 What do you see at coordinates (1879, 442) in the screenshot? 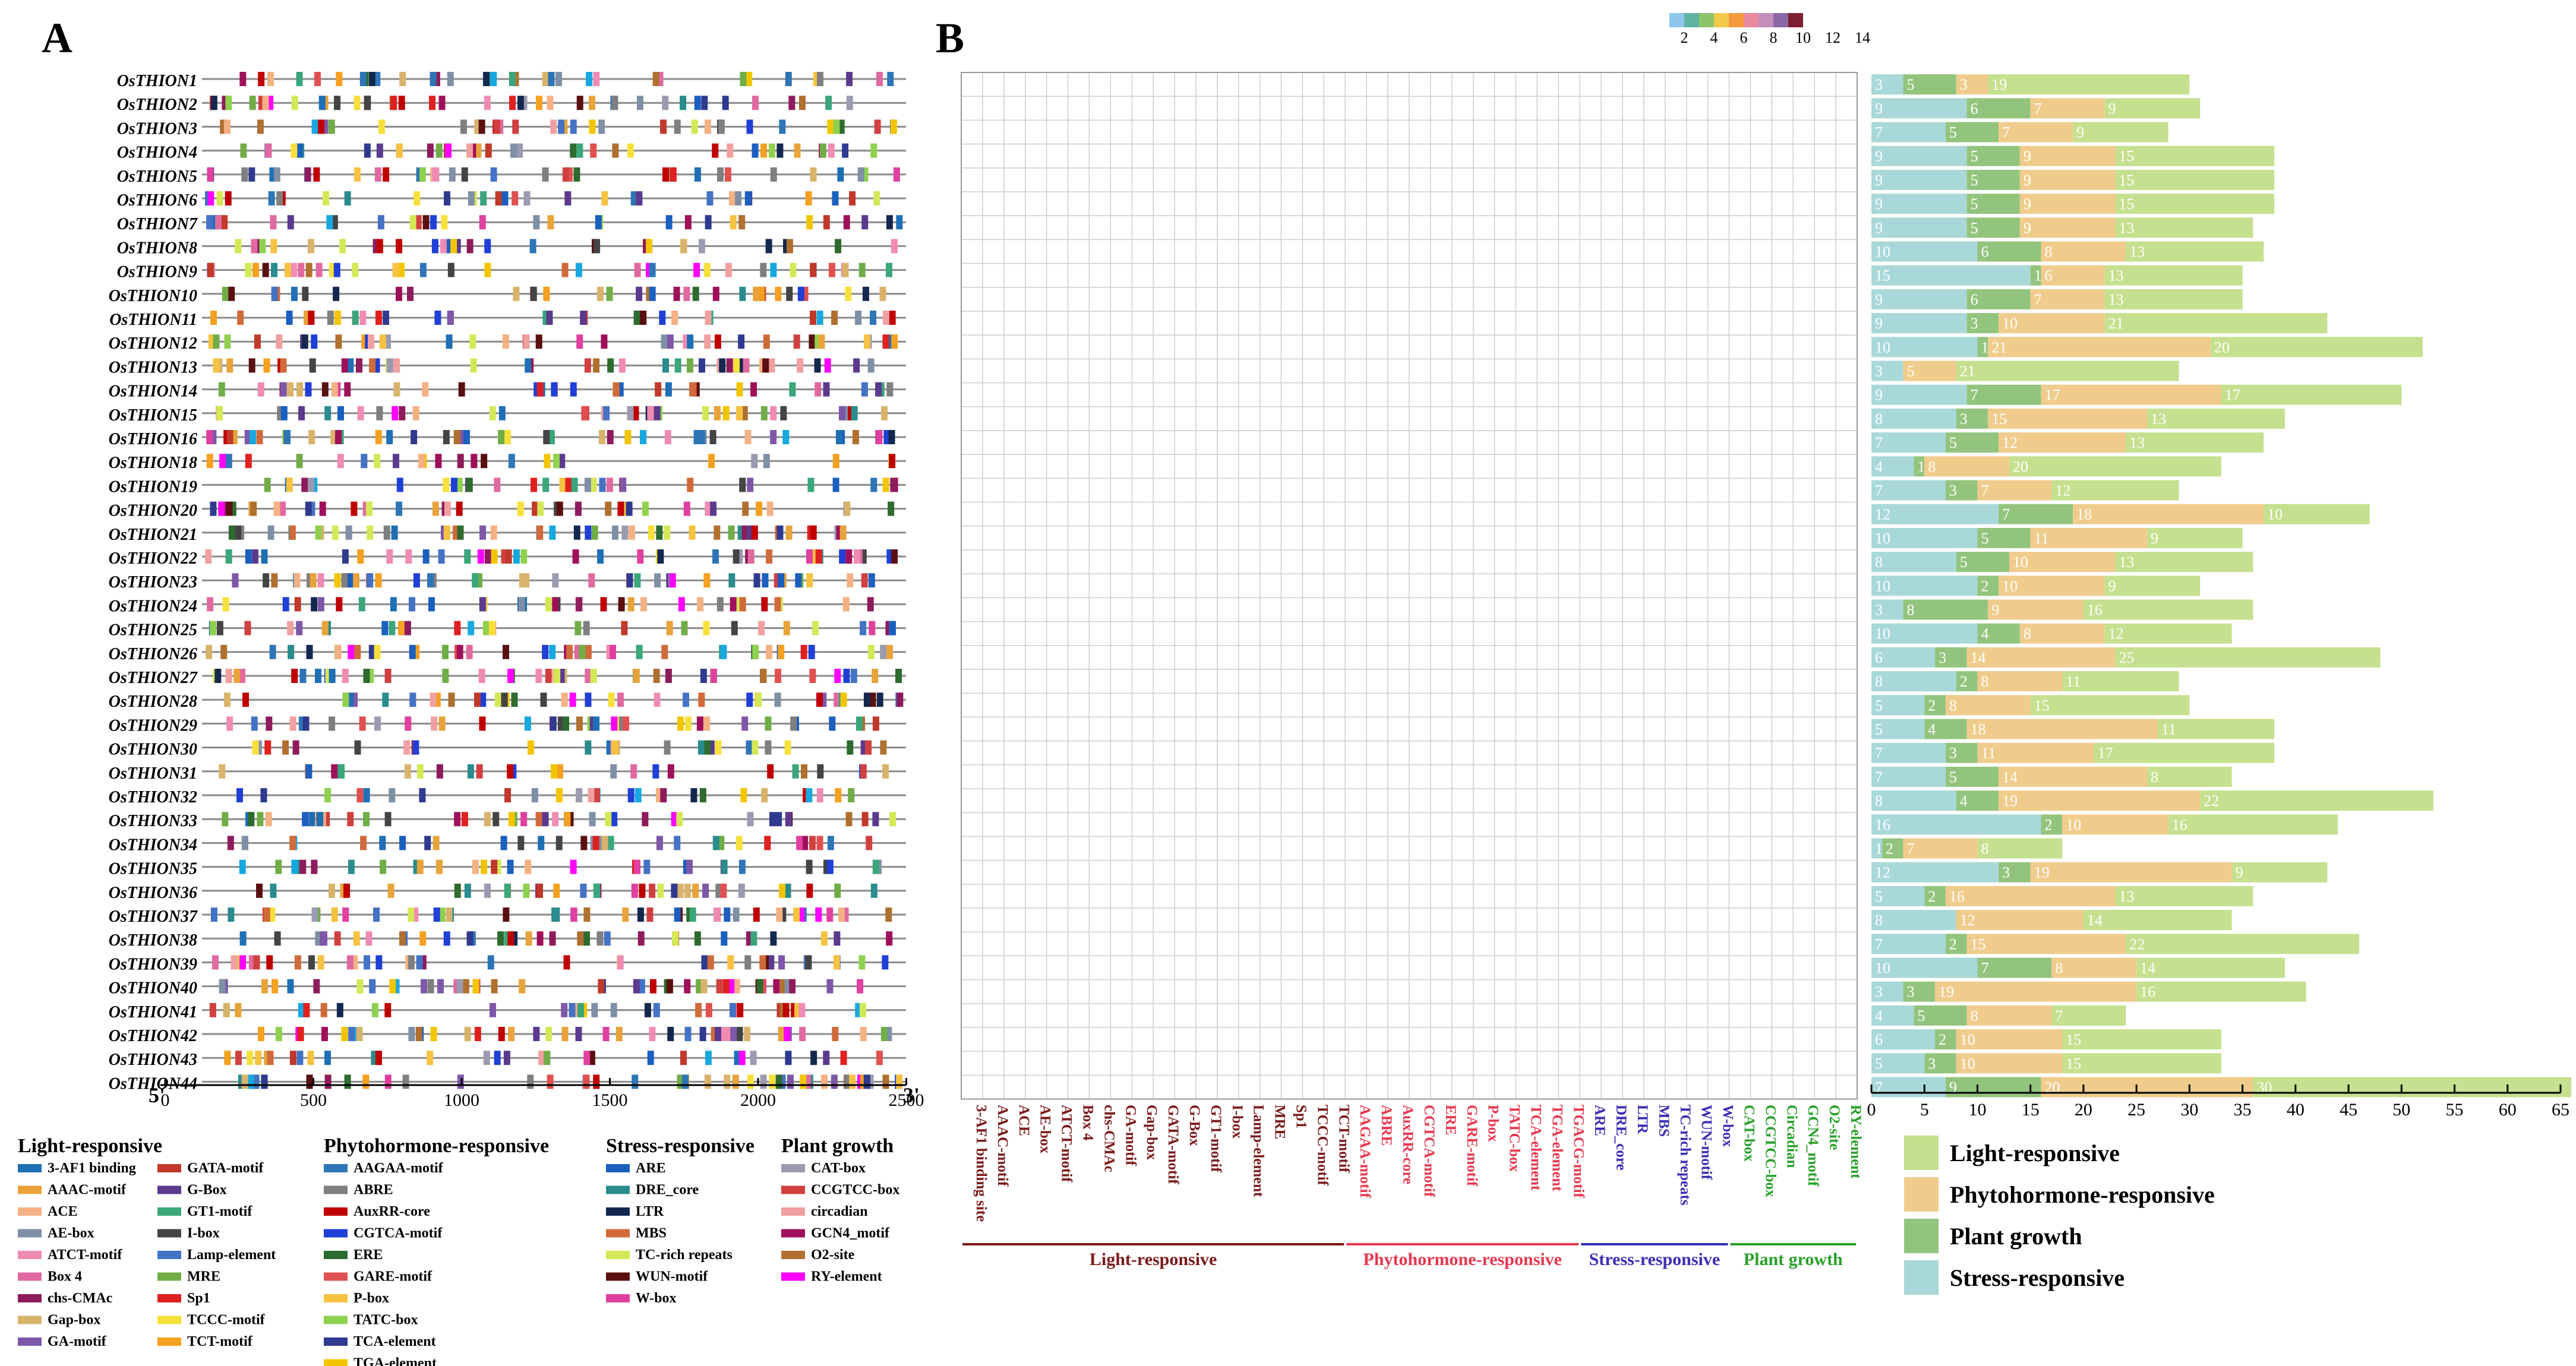
I see `bar-value-label: 7` at bounding box center [1879, 442].